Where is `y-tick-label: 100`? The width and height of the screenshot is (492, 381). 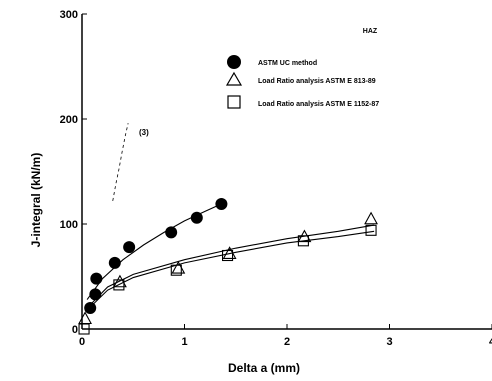 y-tick-label: 100 is located at coordinates (69, 225).